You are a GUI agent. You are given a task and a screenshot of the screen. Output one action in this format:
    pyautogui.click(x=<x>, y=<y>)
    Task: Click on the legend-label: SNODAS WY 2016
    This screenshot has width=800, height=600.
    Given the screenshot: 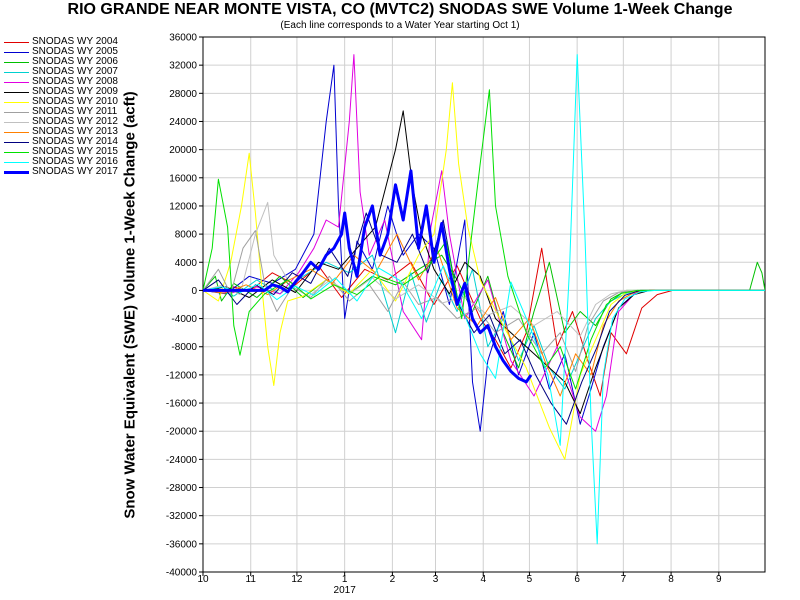 What is the action you would take?
    pyautogui.click(x=75, y=161)
    